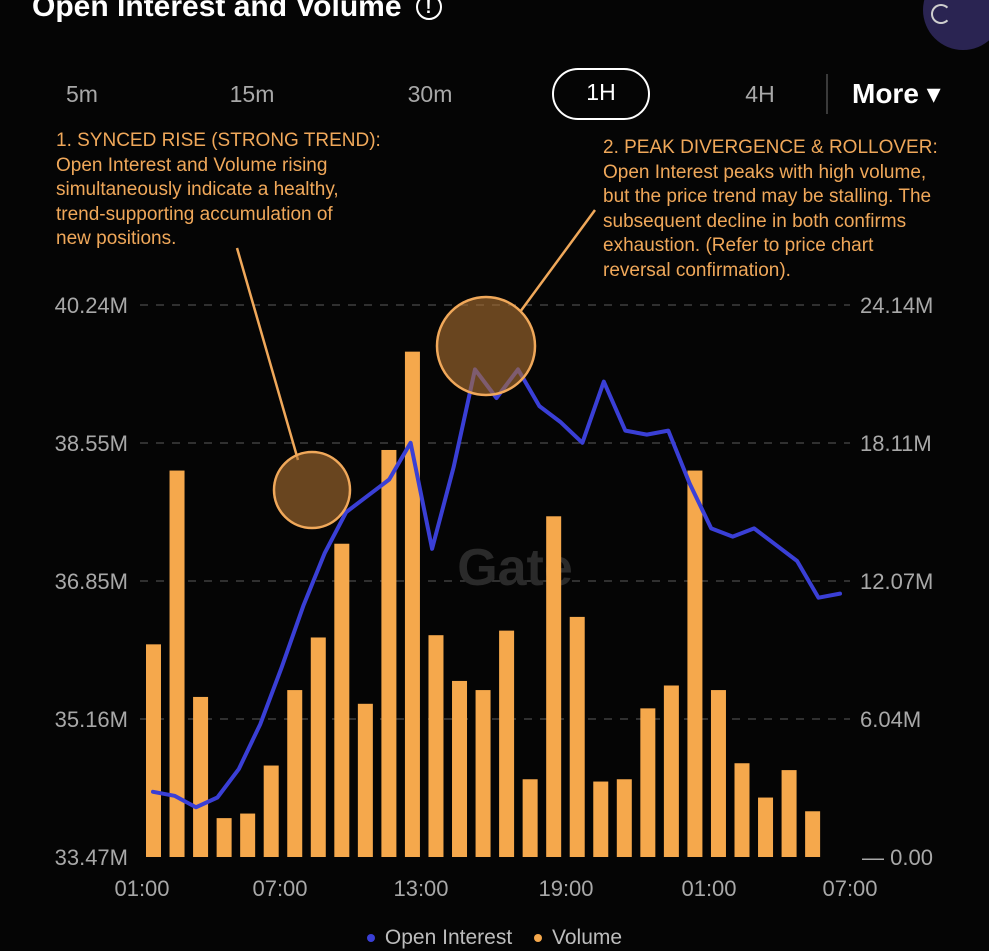 This screenshot has height=951, width=989. What do you see at coordinates (428, 10) in the screenshot?
I see `info-icon: !` at bounding box center [428, 10].